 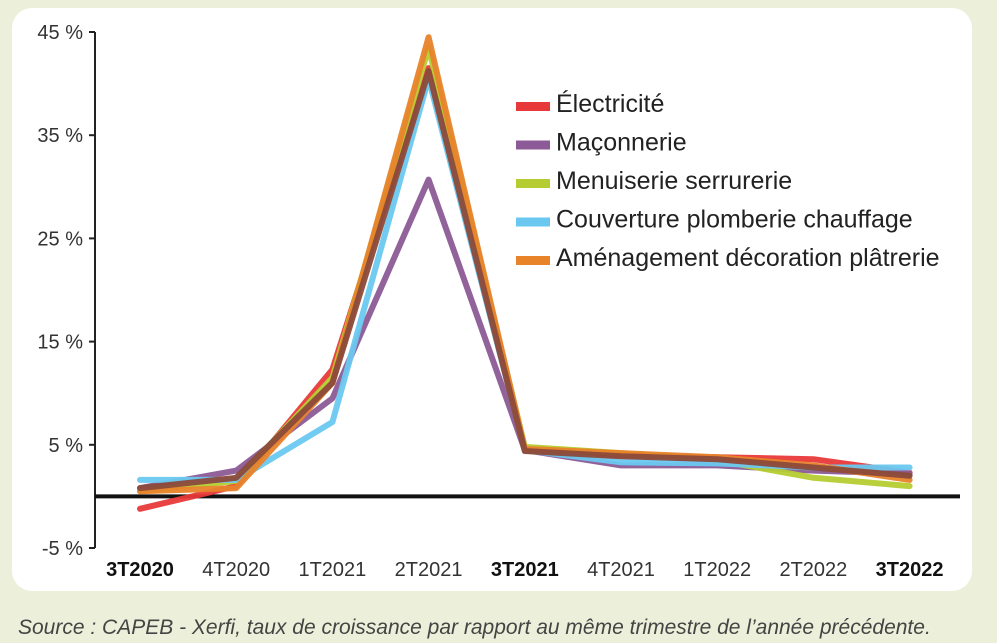 What do you see at coordinates (332, 570) in the screenshot?
I see `x-tick-label: 1T2021` at bounding box center [332, 570].